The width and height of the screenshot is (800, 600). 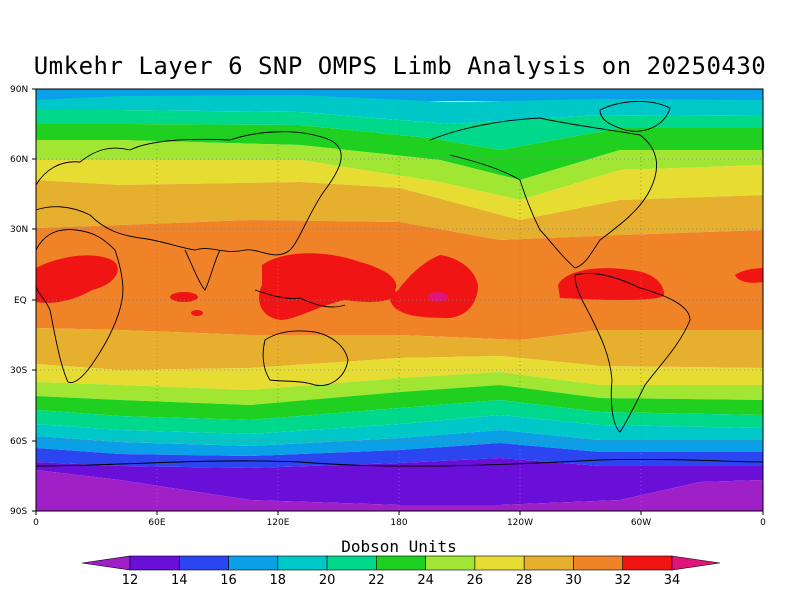 I want to click on x-tick-60e: 60E, so click(x=156, y=523).